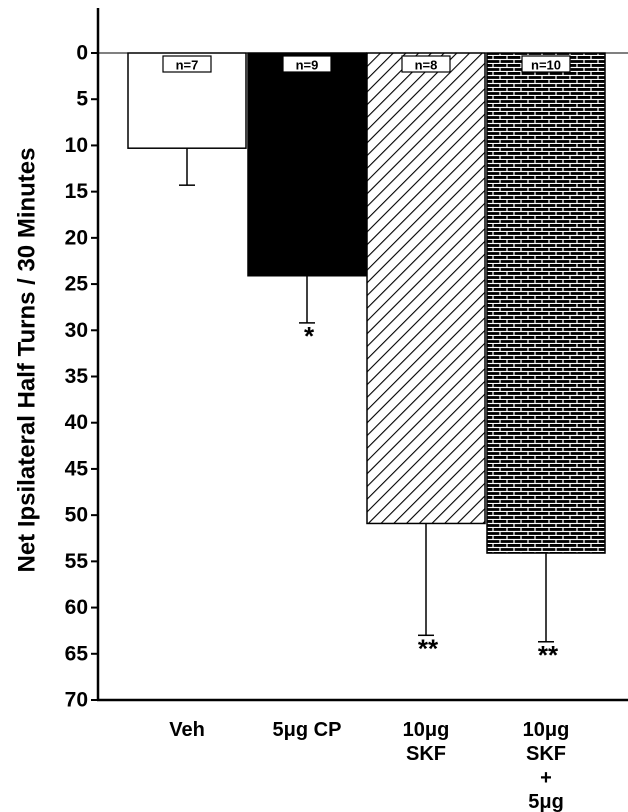 This screenshot has height=812, width=628. Describe the element at coordinates (309, 336) in the screenshot. I see `significance-marker: *` at that location.